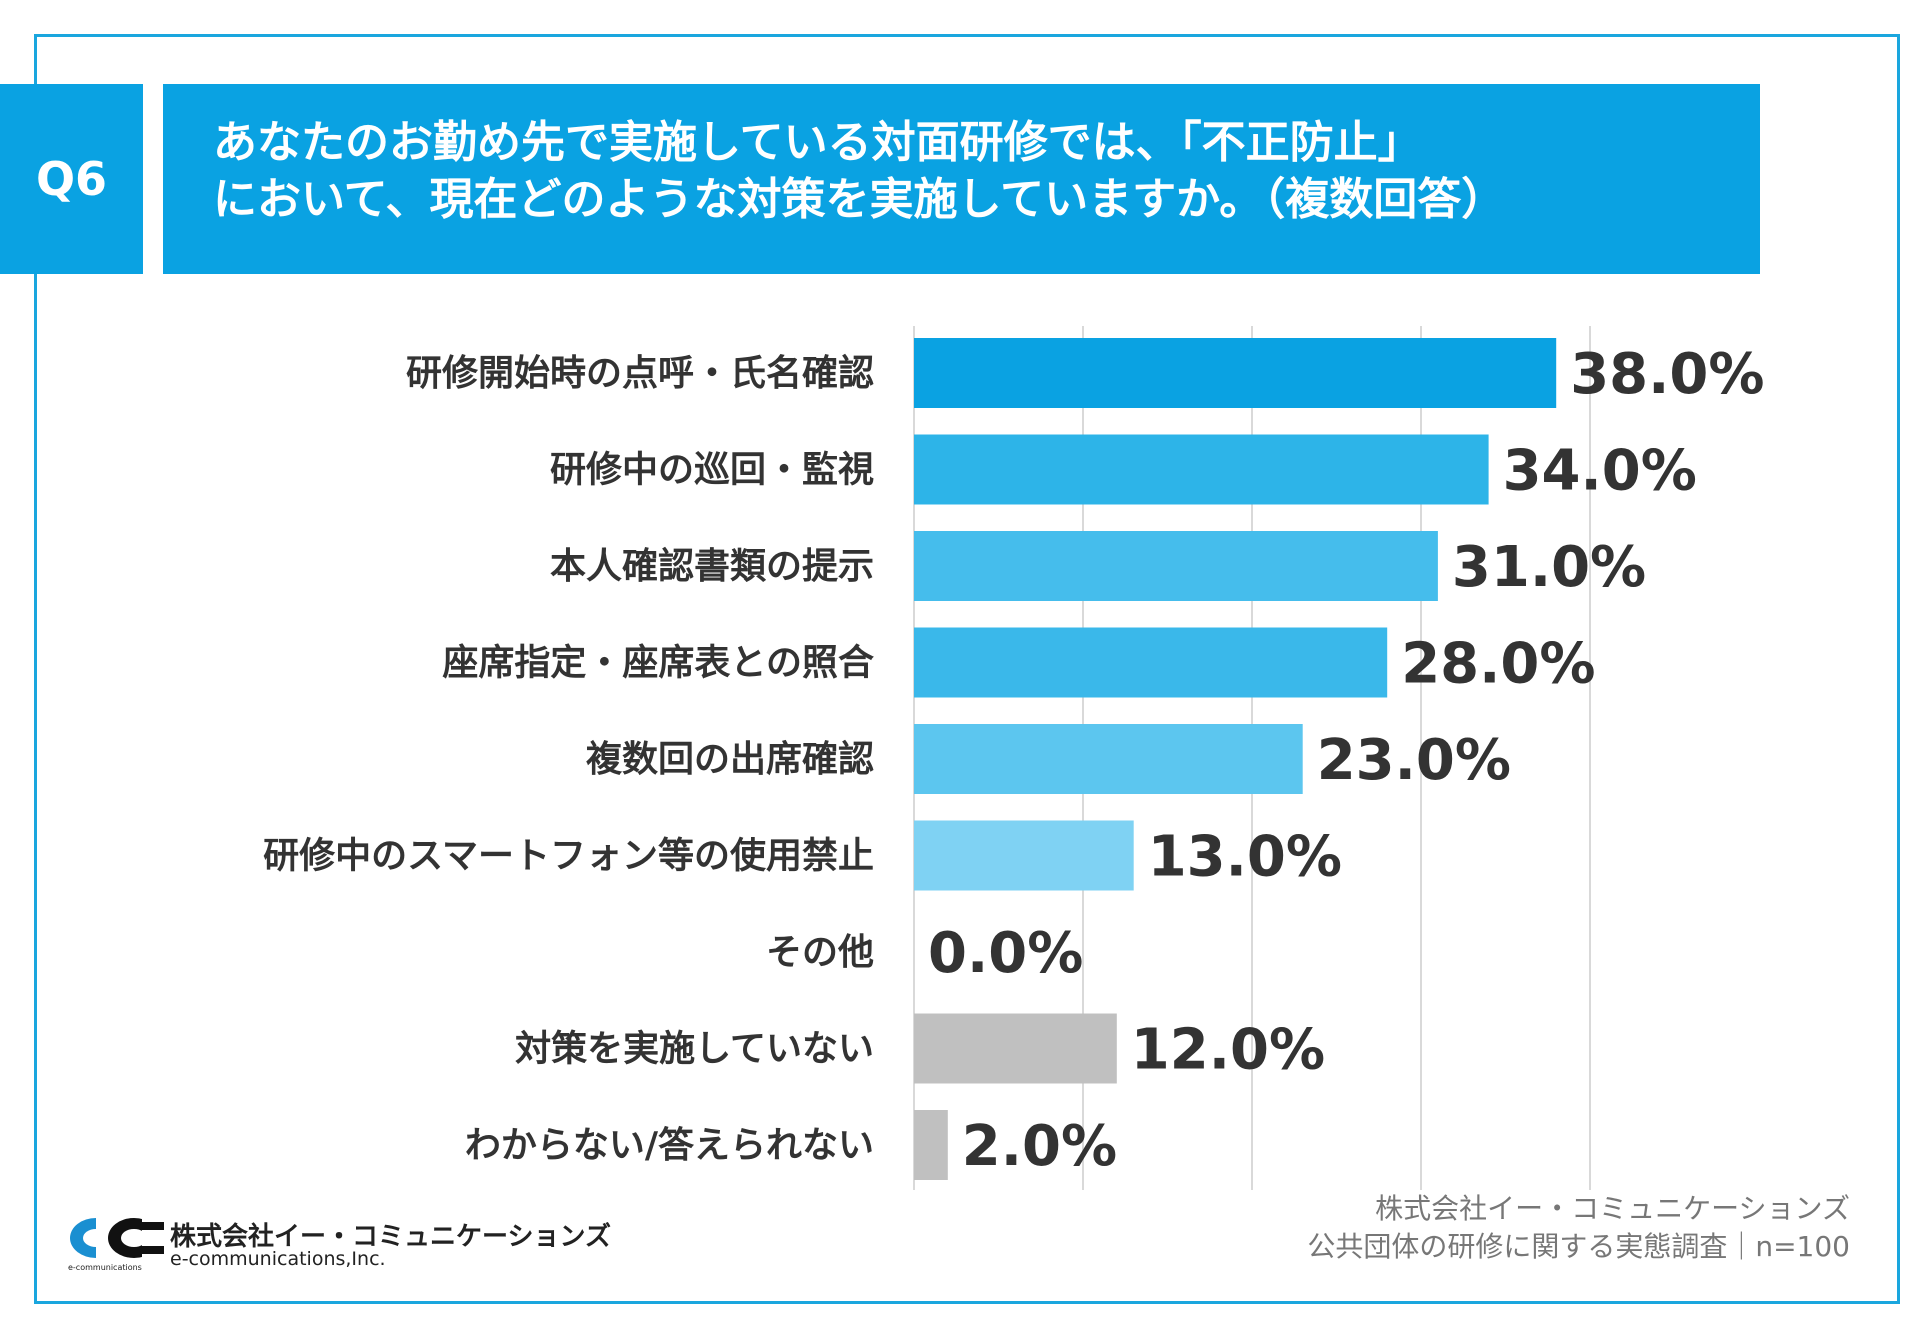  Describe the element at coordinates (1414, 760) in the screenshot. I see `value-label: 23.0%` at that location.